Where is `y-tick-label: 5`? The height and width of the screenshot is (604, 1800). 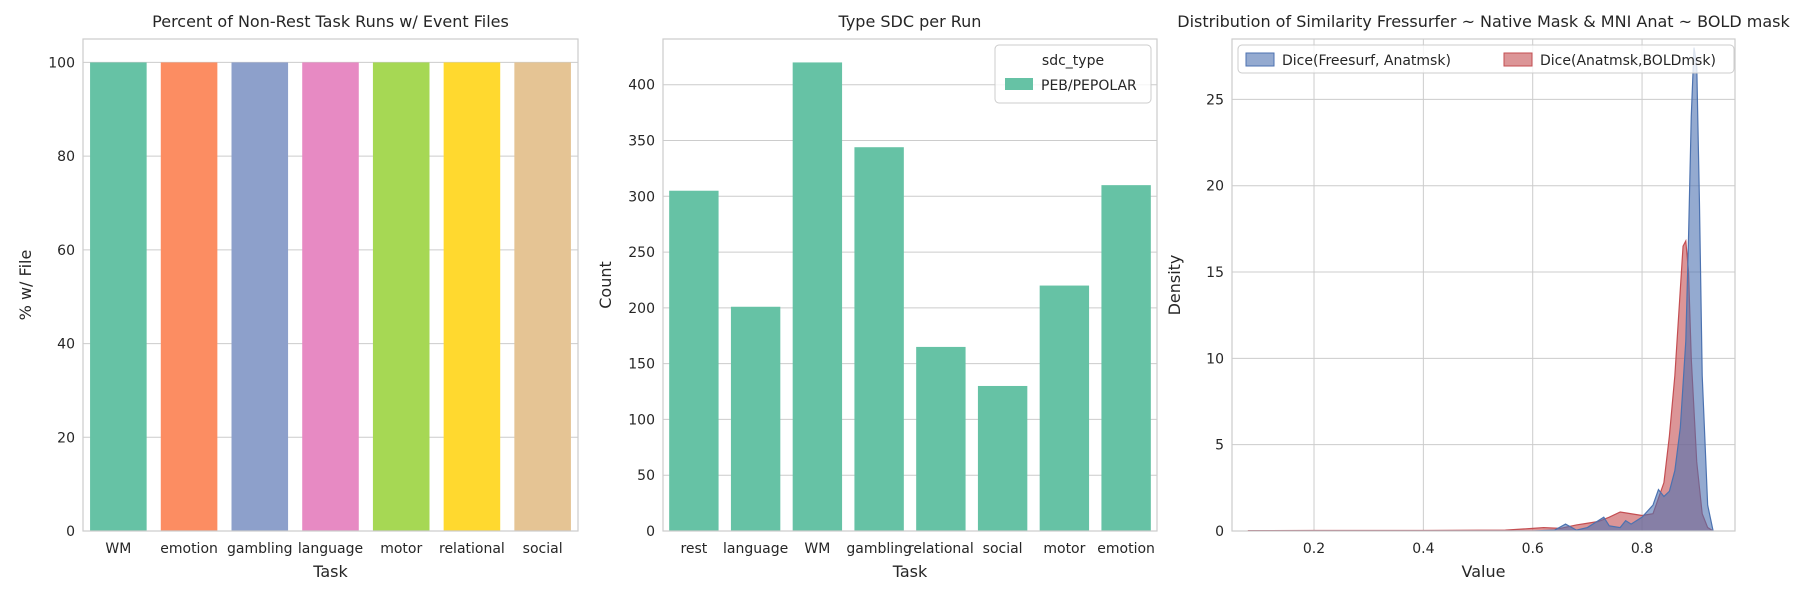 y-tick-label: 5 is located at coordinates (1219, 446).